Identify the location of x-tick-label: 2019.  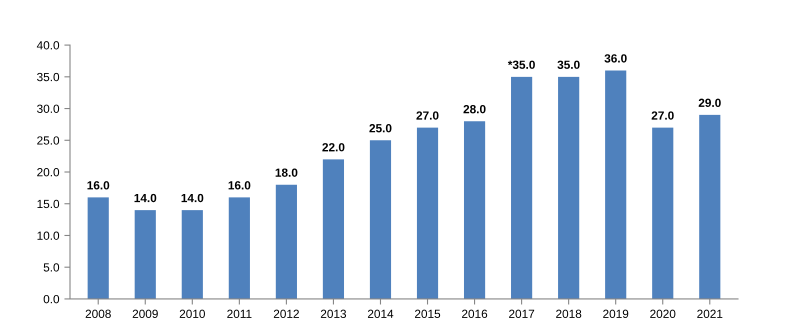
(615, 314).